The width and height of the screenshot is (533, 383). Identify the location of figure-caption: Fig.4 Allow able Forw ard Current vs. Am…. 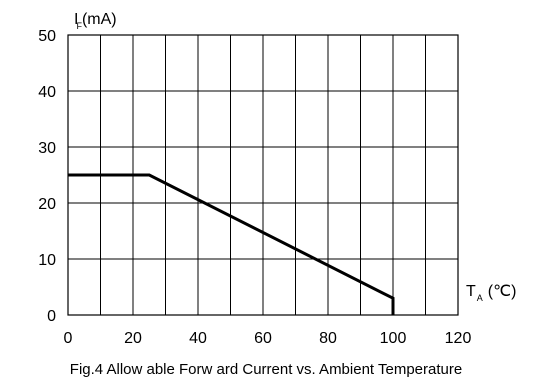
(266, 369).